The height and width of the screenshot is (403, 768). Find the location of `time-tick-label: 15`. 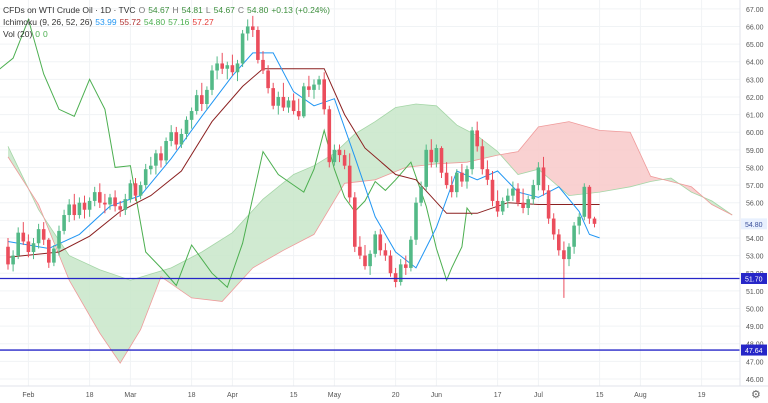

time-tick-label: 15 is located at coordinates (294, 395).